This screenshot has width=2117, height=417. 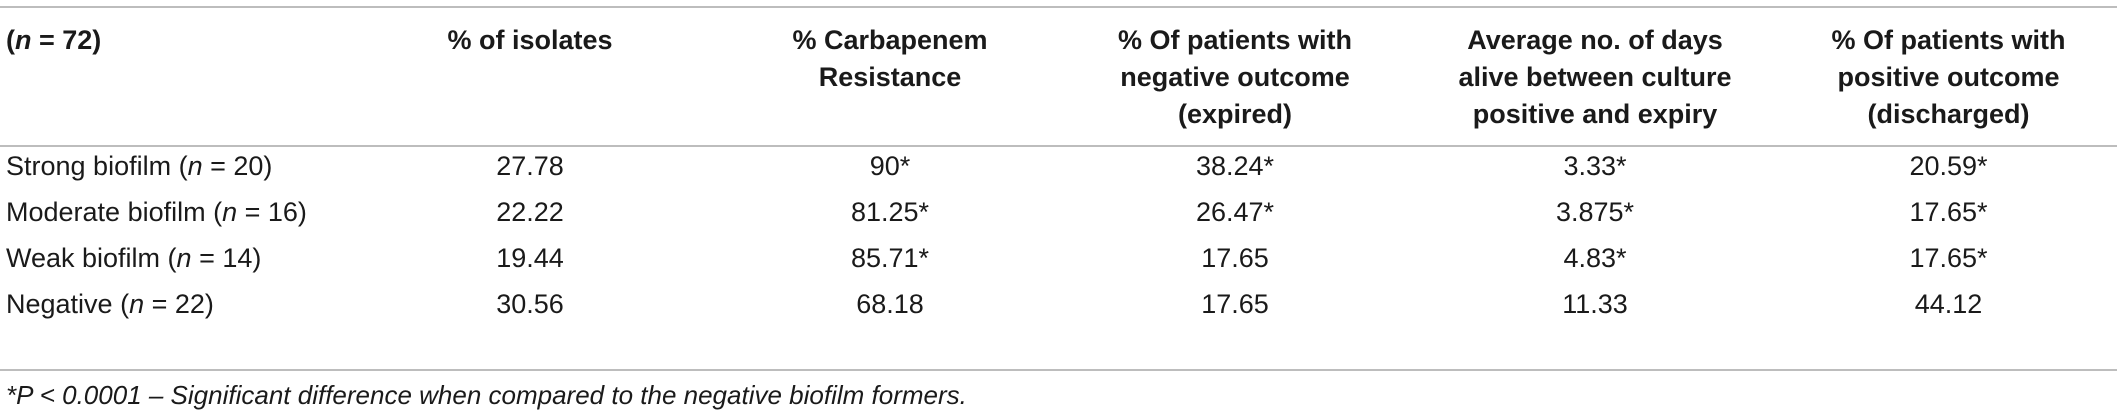 What do you see at coordinates (890, 303) in the screenshot?
I see `cell-carbapenem: 68.18` at bounding box center [890, 303].